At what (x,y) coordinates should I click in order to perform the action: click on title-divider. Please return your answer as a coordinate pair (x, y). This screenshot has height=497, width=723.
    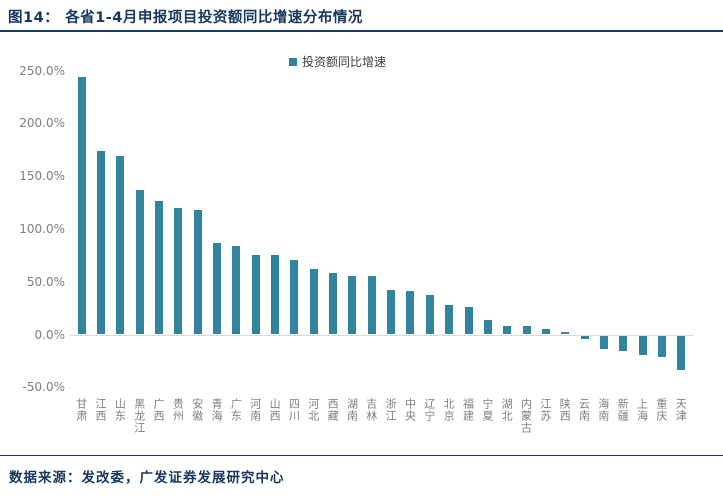
    Looking at the image, I should click on (361, 31).